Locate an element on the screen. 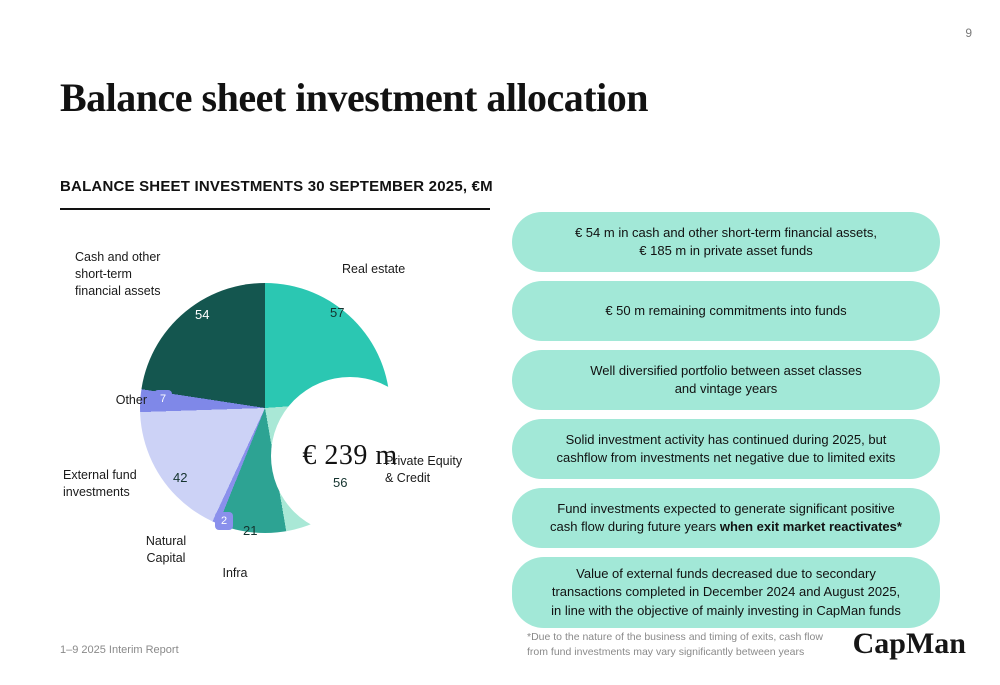  page-number: 9 is located at coordinates (968, 33).